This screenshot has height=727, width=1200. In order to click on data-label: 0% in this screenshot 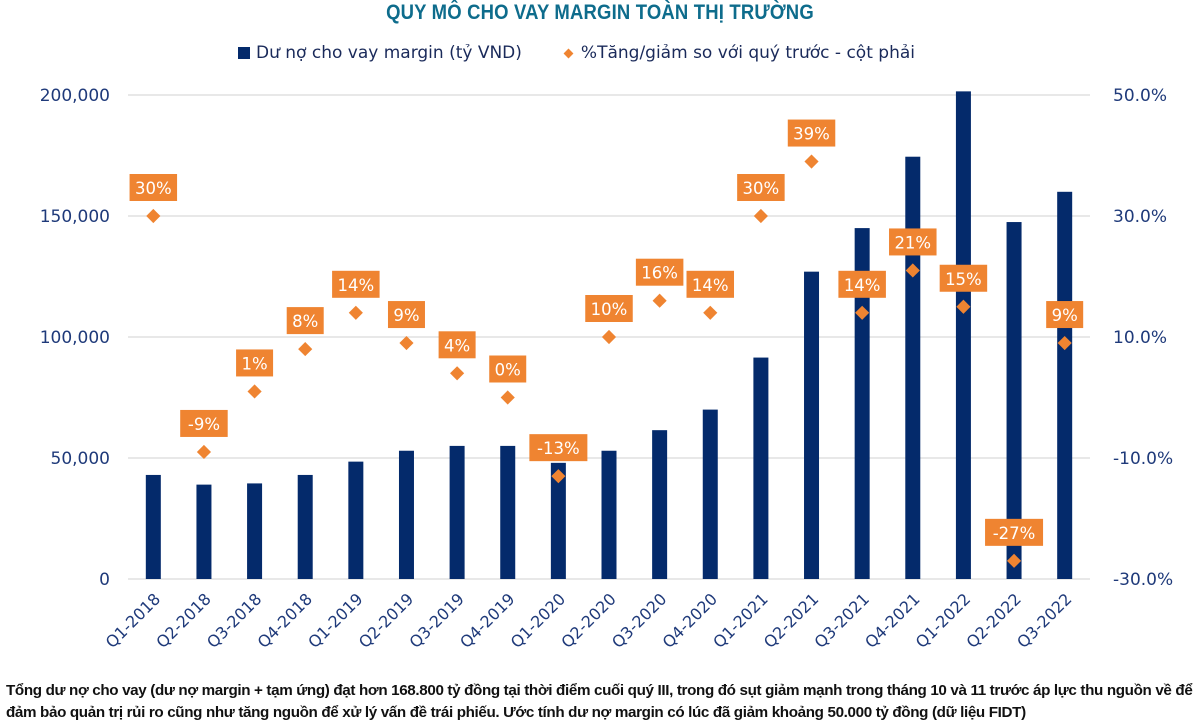, I will do `click(508, 370)`.